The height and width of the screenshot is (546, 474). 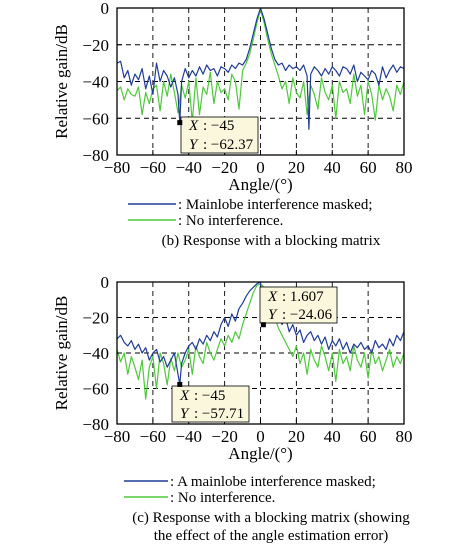 What do you see at coordinates (224, 167) in the screenshot?
I see `chart-b-x-tick-label: −20` at bounding box center [224, 167].